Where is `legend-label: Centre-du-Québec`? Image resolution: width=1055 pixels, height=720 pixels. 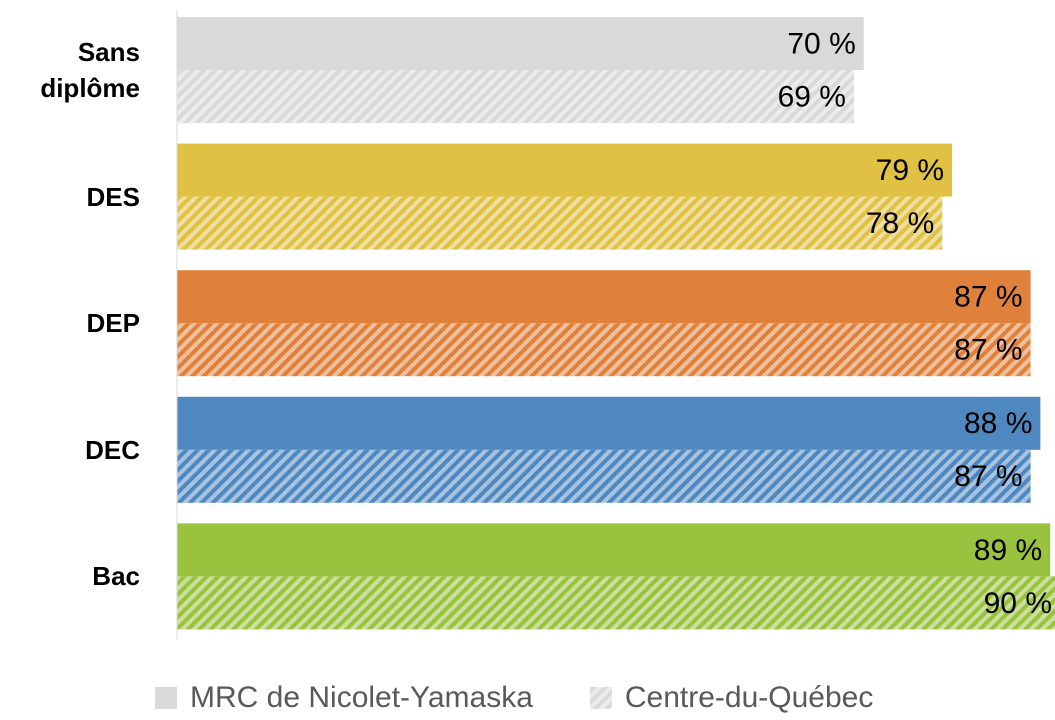
legend-label: Centre-du-Québec is located at coordinates (749, 697).